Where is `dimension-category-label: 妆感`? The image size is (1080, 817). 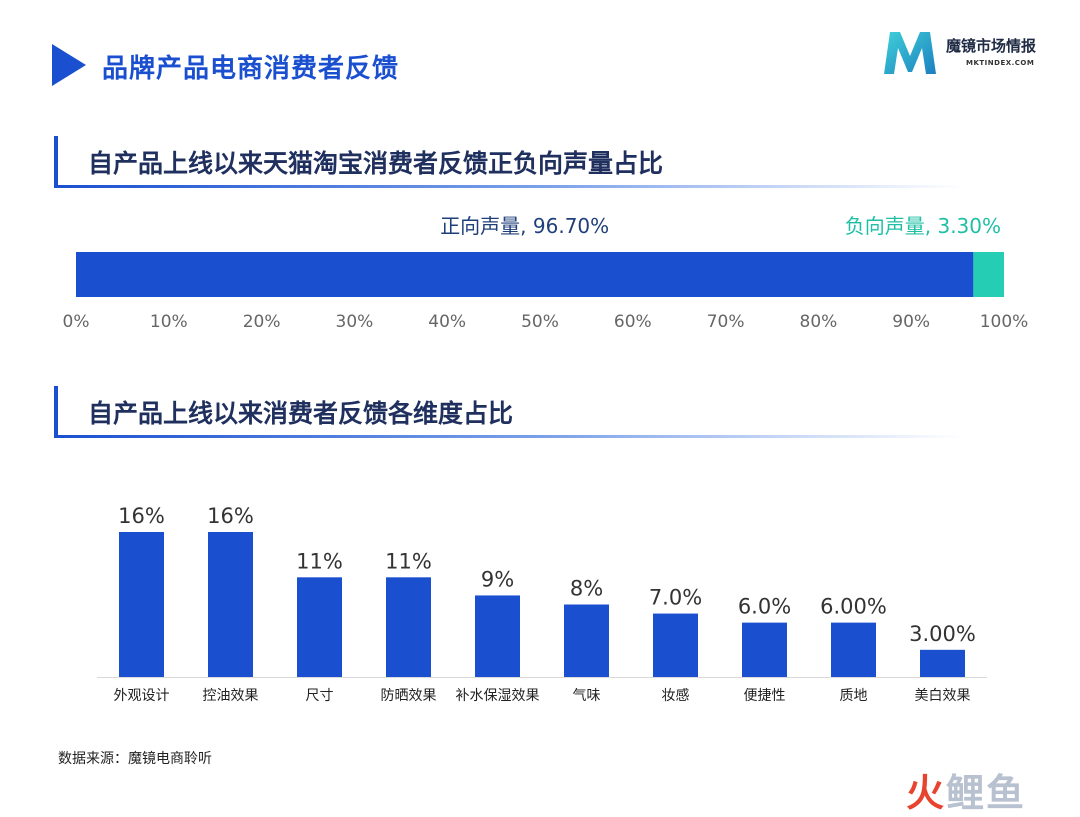 dimension-category-label: 妆感 is located at coordinates (676, 695).